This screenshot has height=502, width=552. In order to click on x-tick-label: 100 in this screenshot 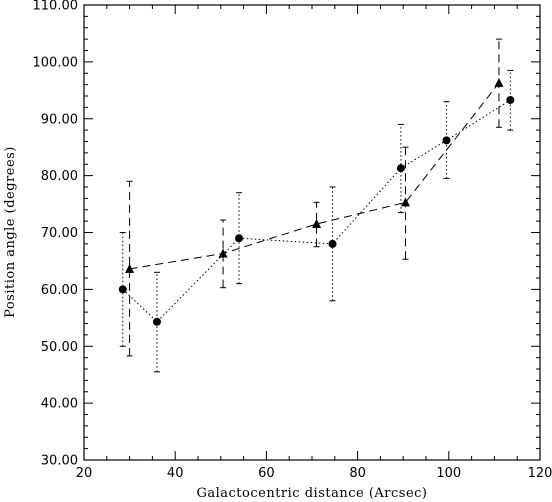, I will do `click(448, 473)`.